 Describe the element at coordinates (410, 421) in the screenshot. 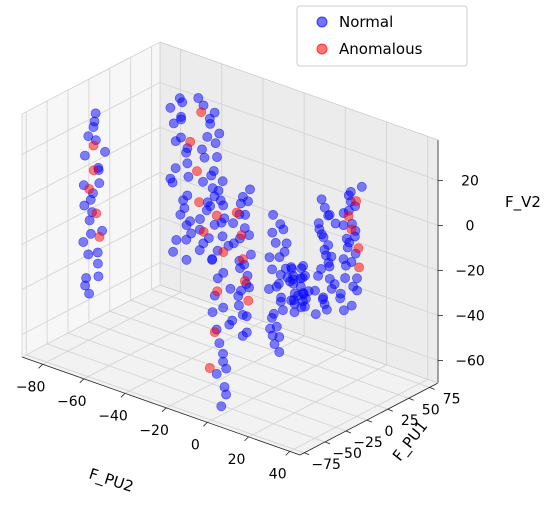

I see `y-tick-label: 25` at that location.